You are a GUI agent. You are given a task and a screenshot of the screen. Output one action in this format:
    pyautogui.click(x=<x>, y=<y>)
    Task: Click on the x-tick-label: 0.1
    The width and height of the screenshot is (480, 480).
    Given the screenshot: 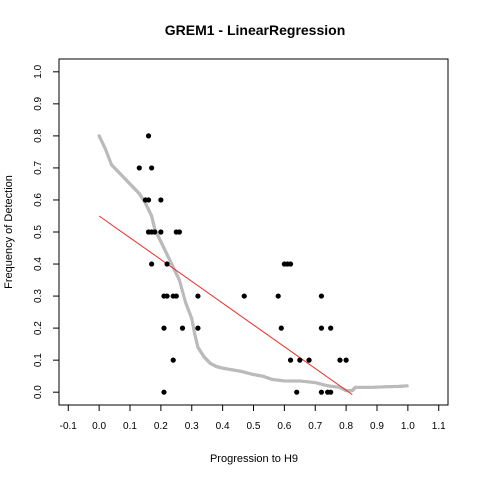 What is the action you would take?
    pyautogui.click(x=130, y=426)
    